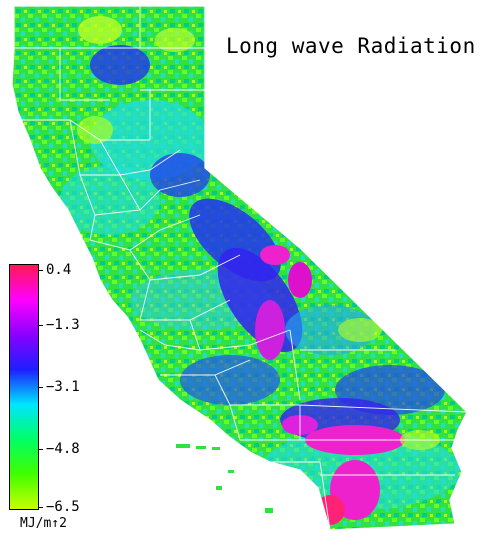  What do you see at coordinates (351, 46) in the screenshot?
I see `map-title: Long wave Radiation` at bounding box center [351, 46].